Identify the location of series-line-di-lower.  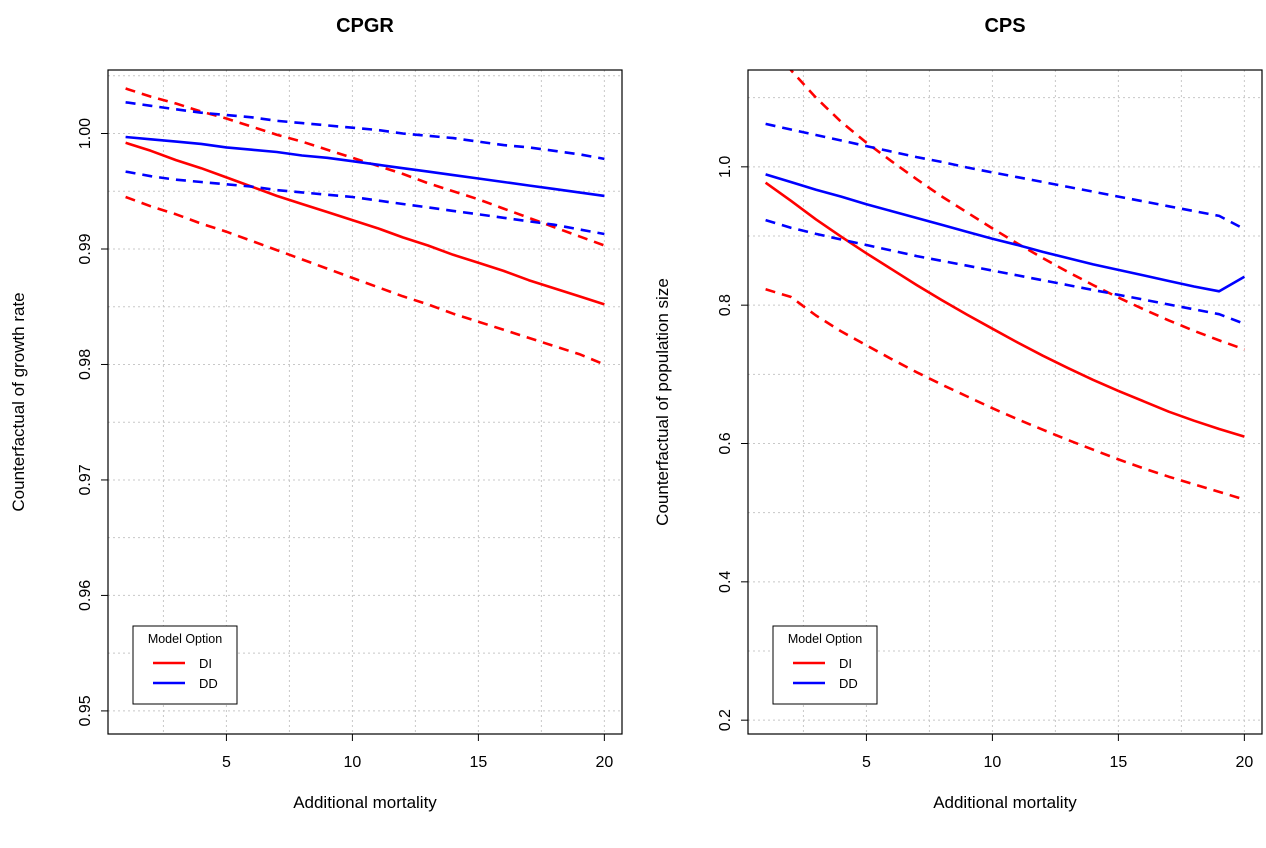
(1005, 394).